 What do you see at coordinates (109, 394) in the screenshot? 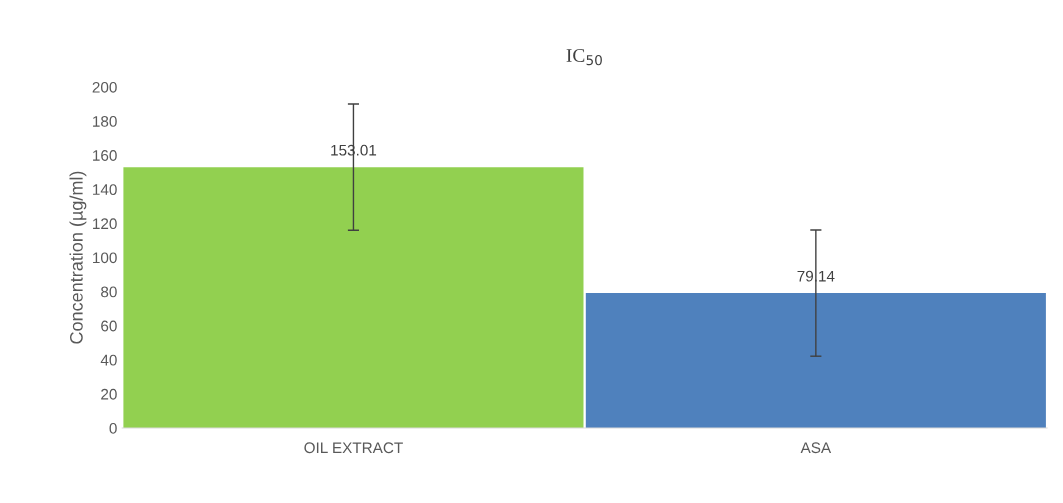
I see `y-tick-label: 20` at bounding box center [109, 394].